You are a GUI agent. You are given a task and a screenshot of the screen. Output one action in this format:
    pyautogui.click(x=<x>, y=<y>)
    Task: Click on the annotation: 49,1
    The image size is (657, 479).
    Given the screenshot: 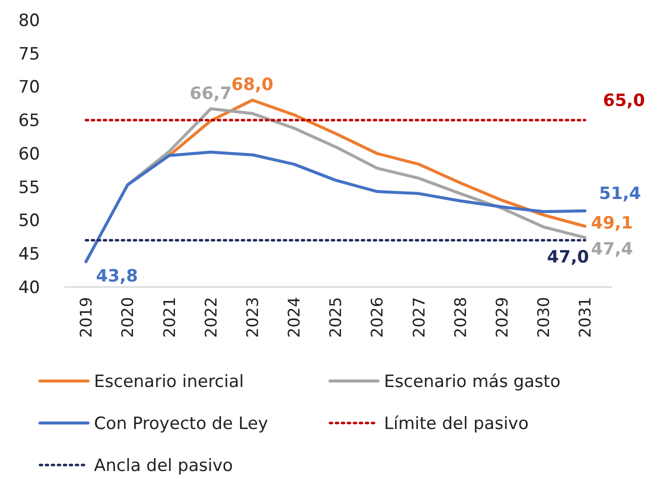 What is the action you would take?
    pyautogui.click(x=612, y=223)
    